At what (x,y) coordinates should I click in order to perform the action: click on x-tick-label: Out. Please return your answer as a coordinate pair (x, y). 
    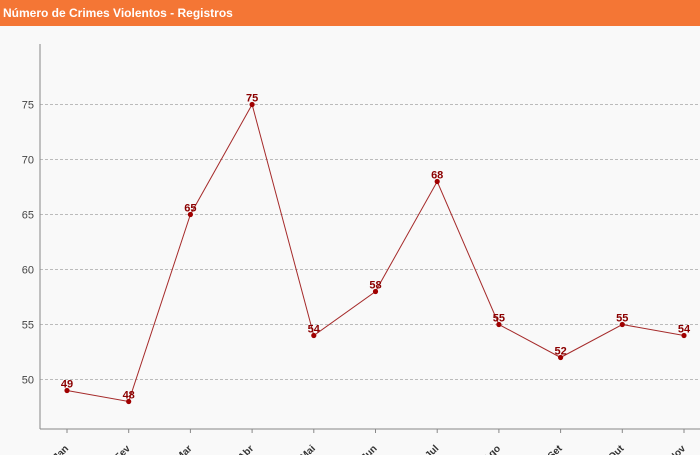
    Looking at the image, I should click on (616, 449).